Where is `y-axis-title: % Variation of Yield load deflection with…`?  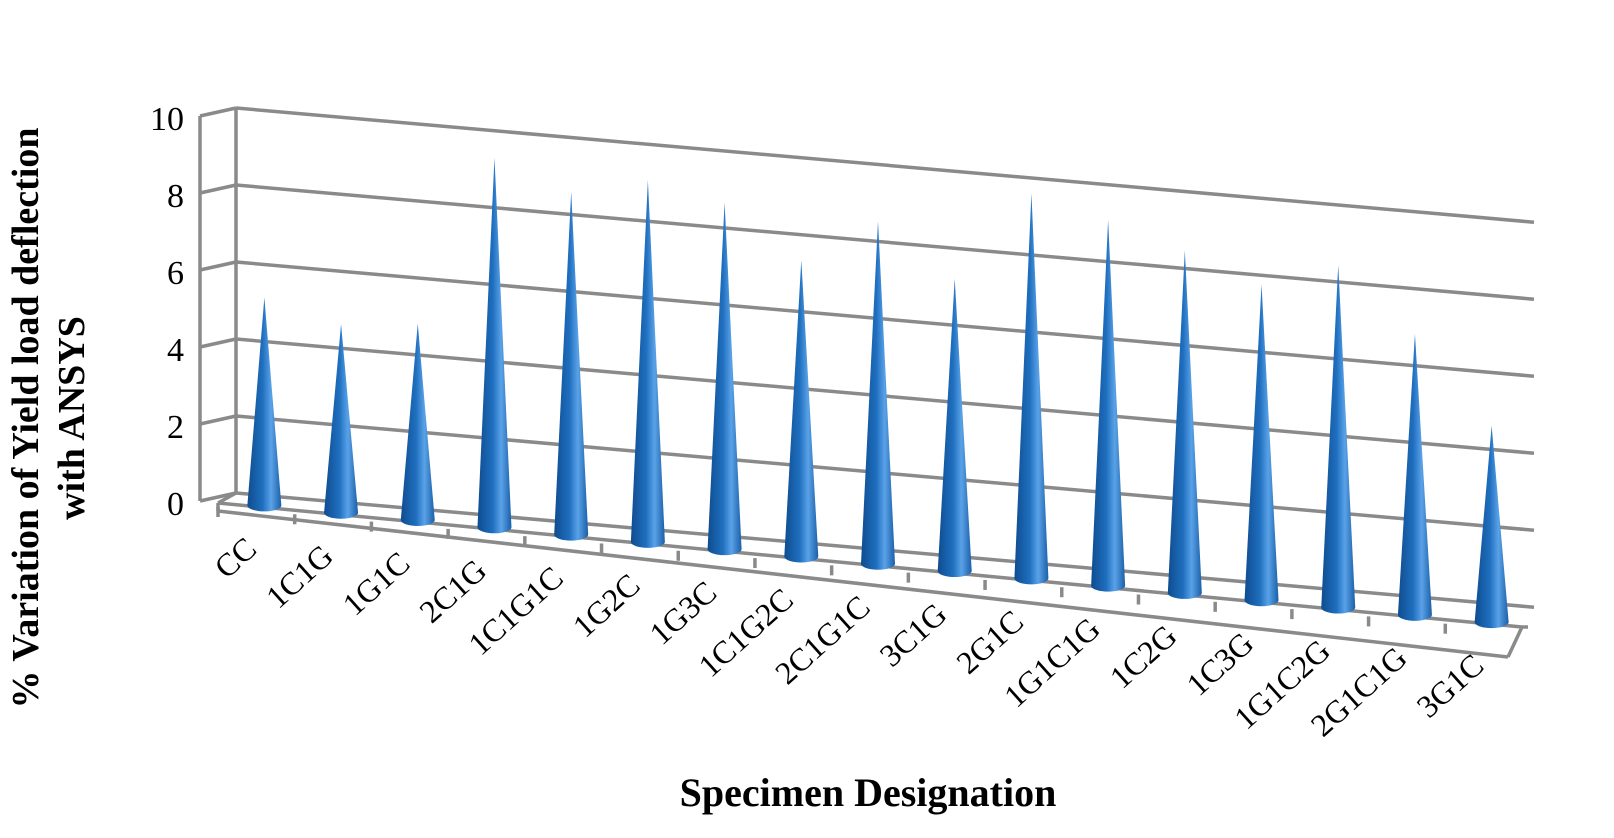
y-axis-title: % Variation of Yield load deflection with… is located at coordinates (49, 418).